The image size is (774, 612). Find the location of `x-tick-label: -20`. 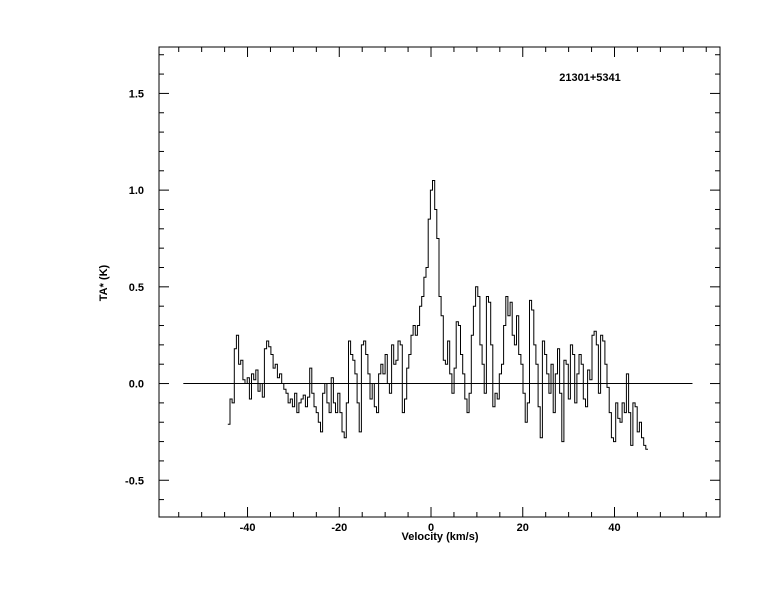

x-tick-label: -20 is located at coordinates (339, 528).